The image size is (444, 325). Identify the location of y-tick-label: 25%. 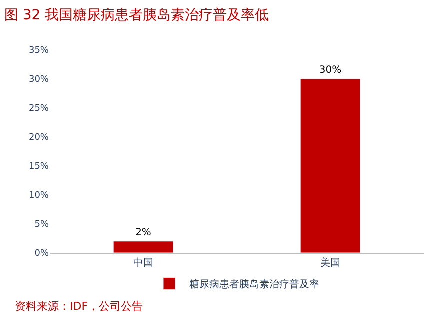
(39, 109).